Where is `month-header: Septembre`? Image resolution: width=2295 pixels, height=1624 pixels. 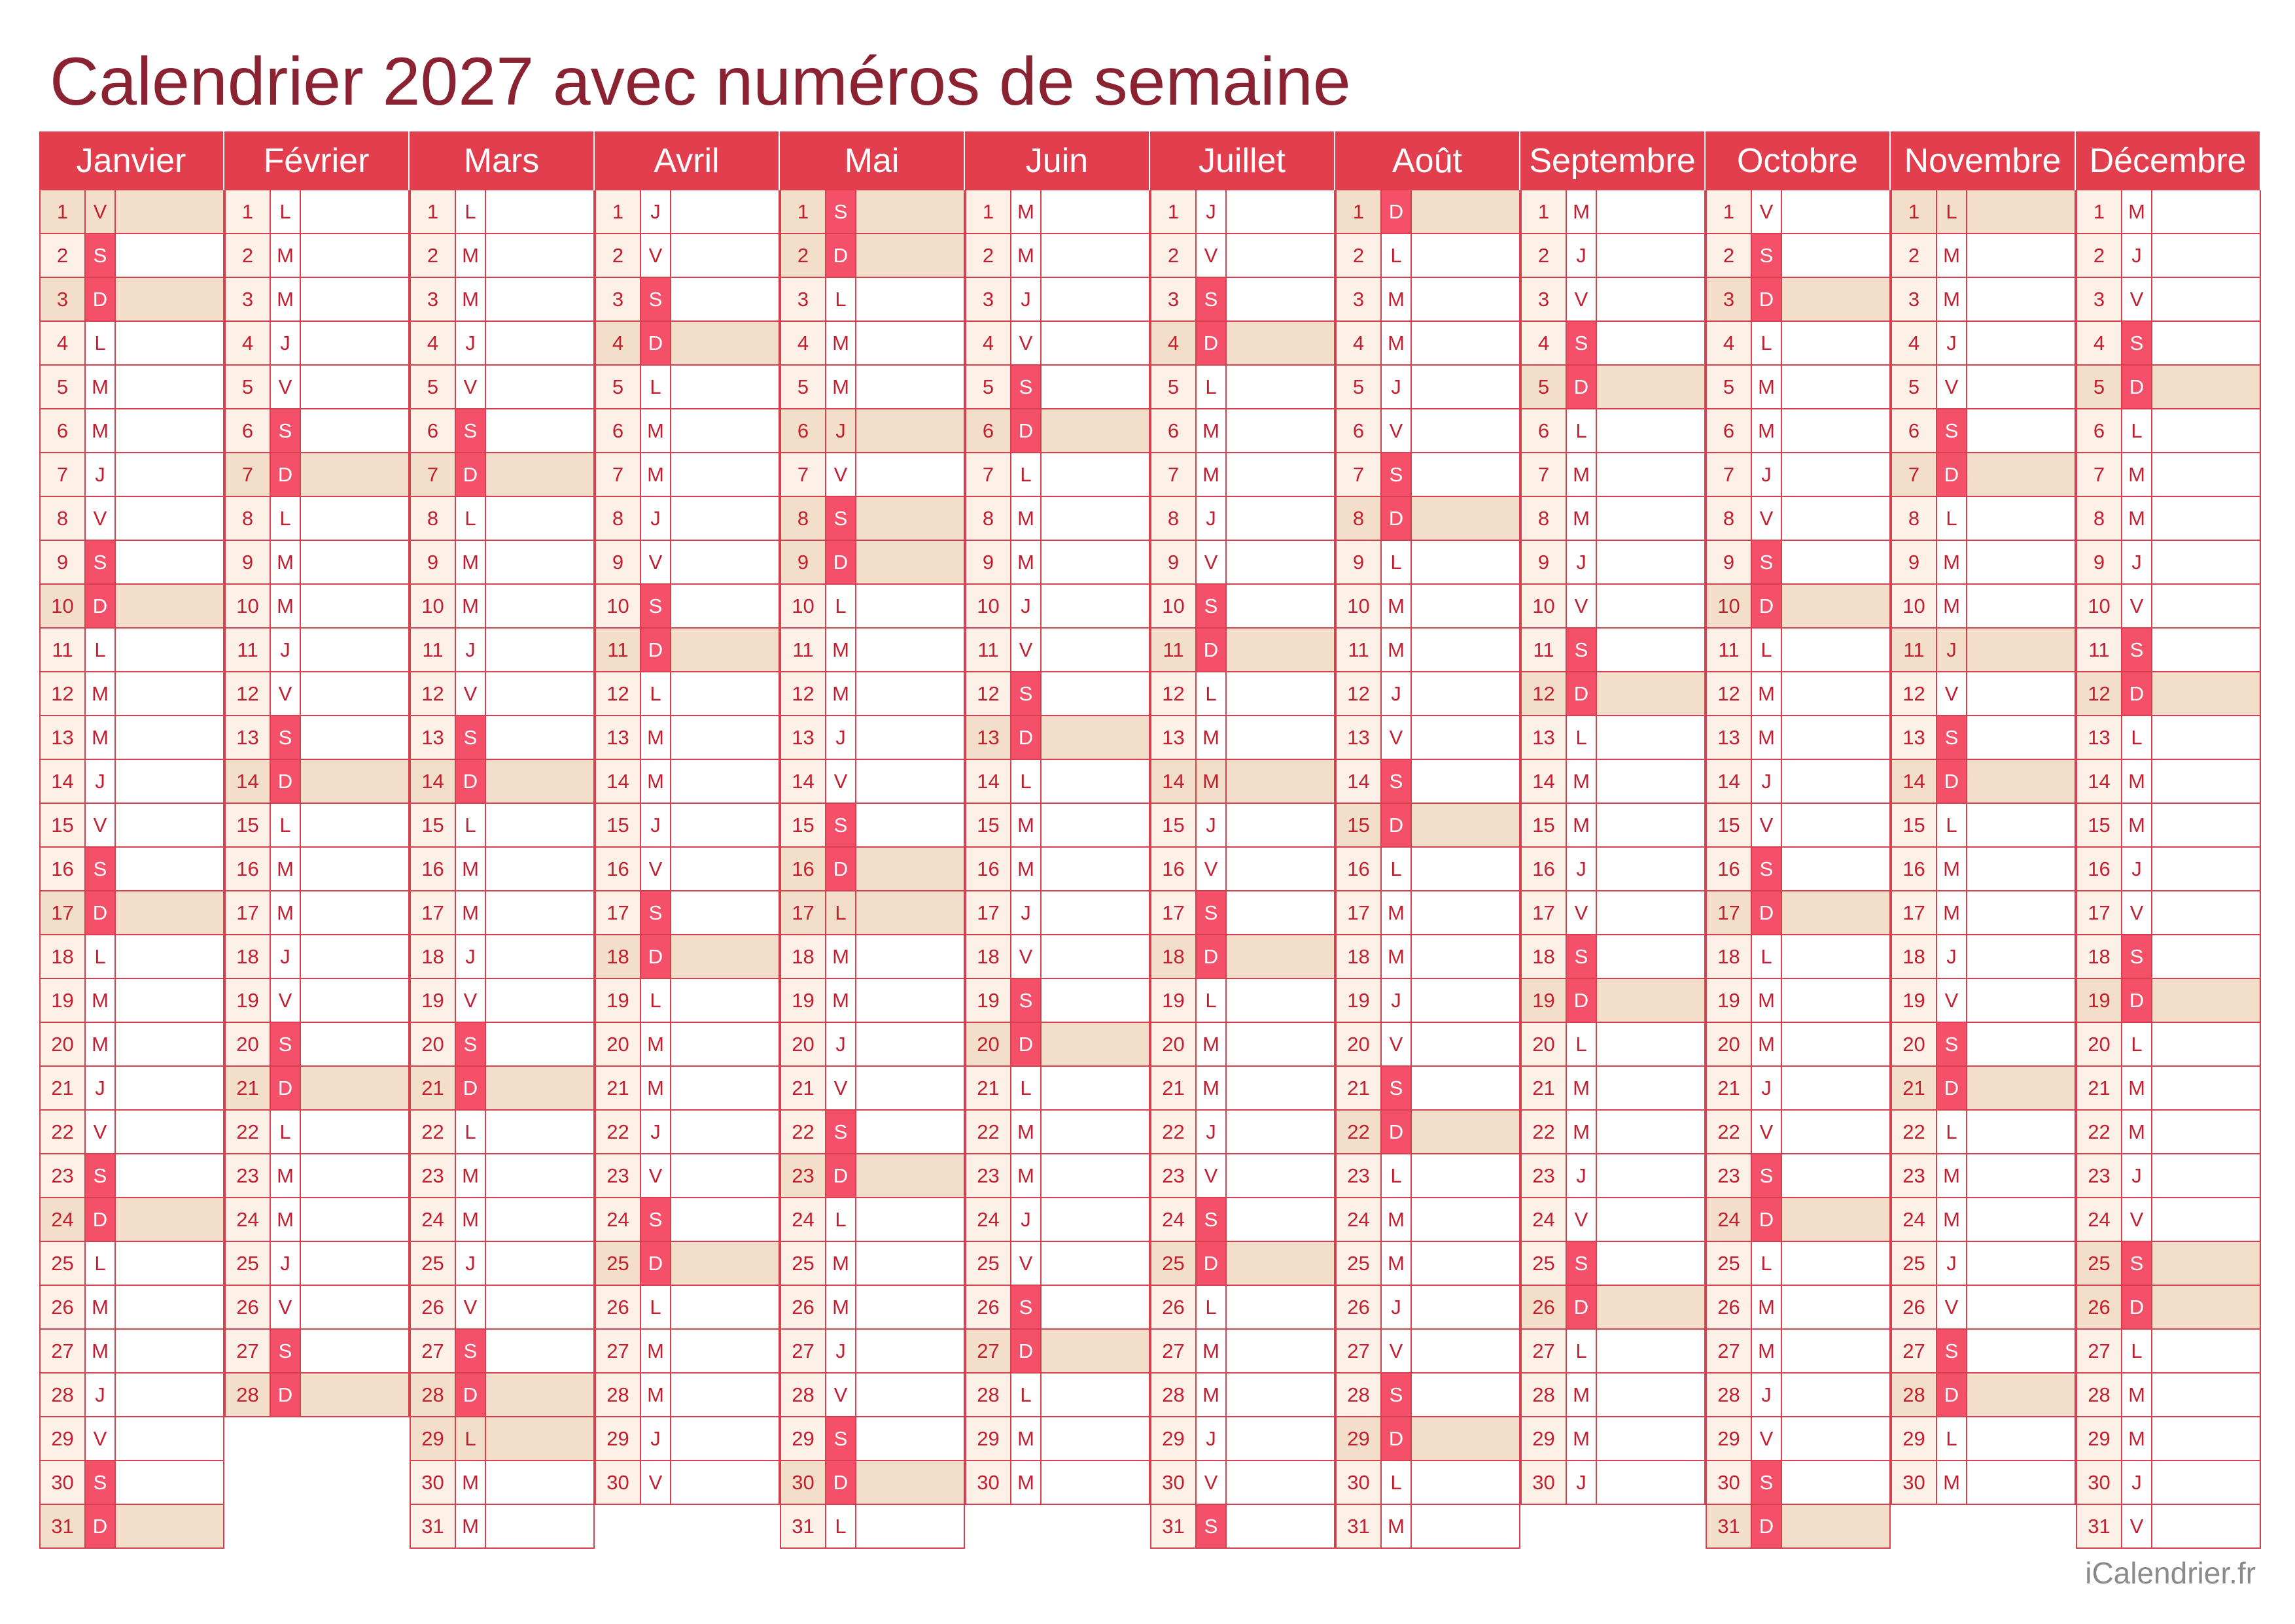 month-header: Septembre is located at coordinates (1613, 160).